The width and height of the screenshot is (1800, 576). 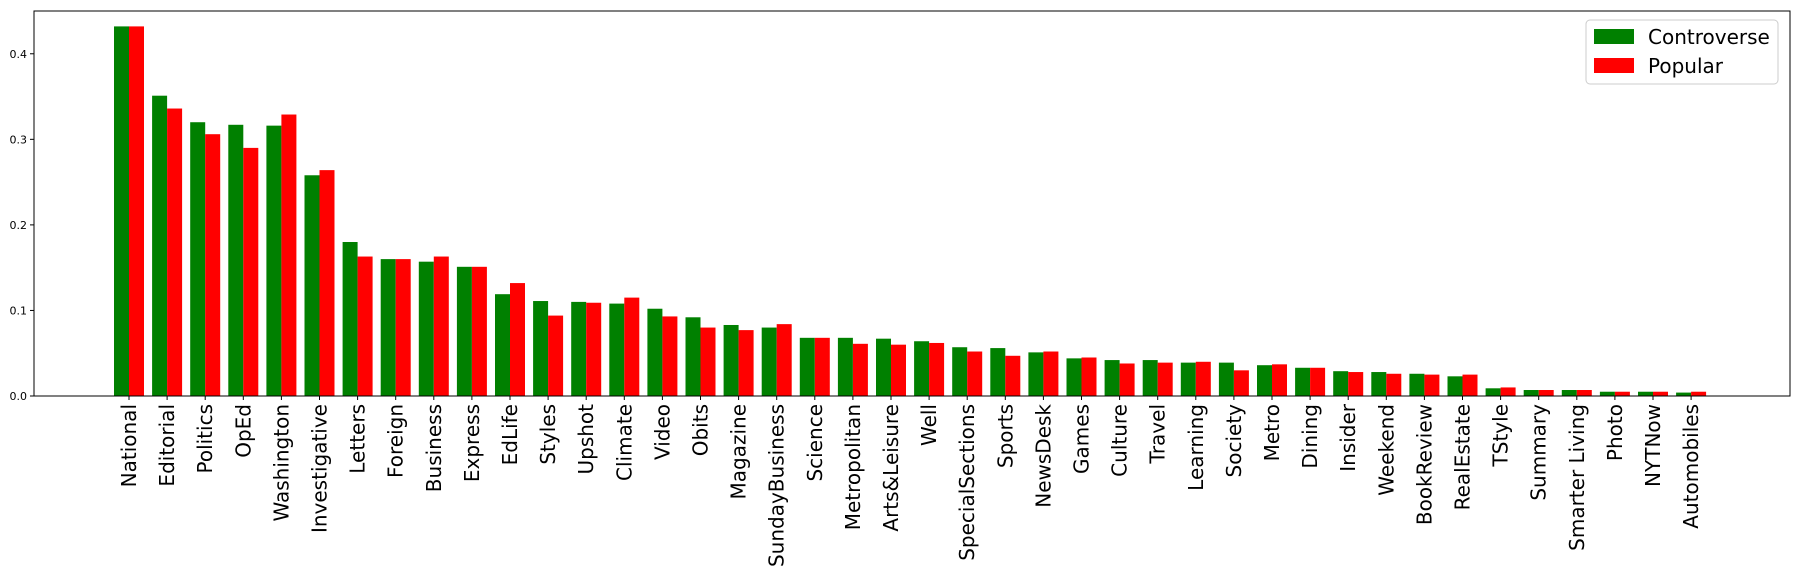 I want to click on legend-label-controverse: Controverse, so click(x=1709, y=37).